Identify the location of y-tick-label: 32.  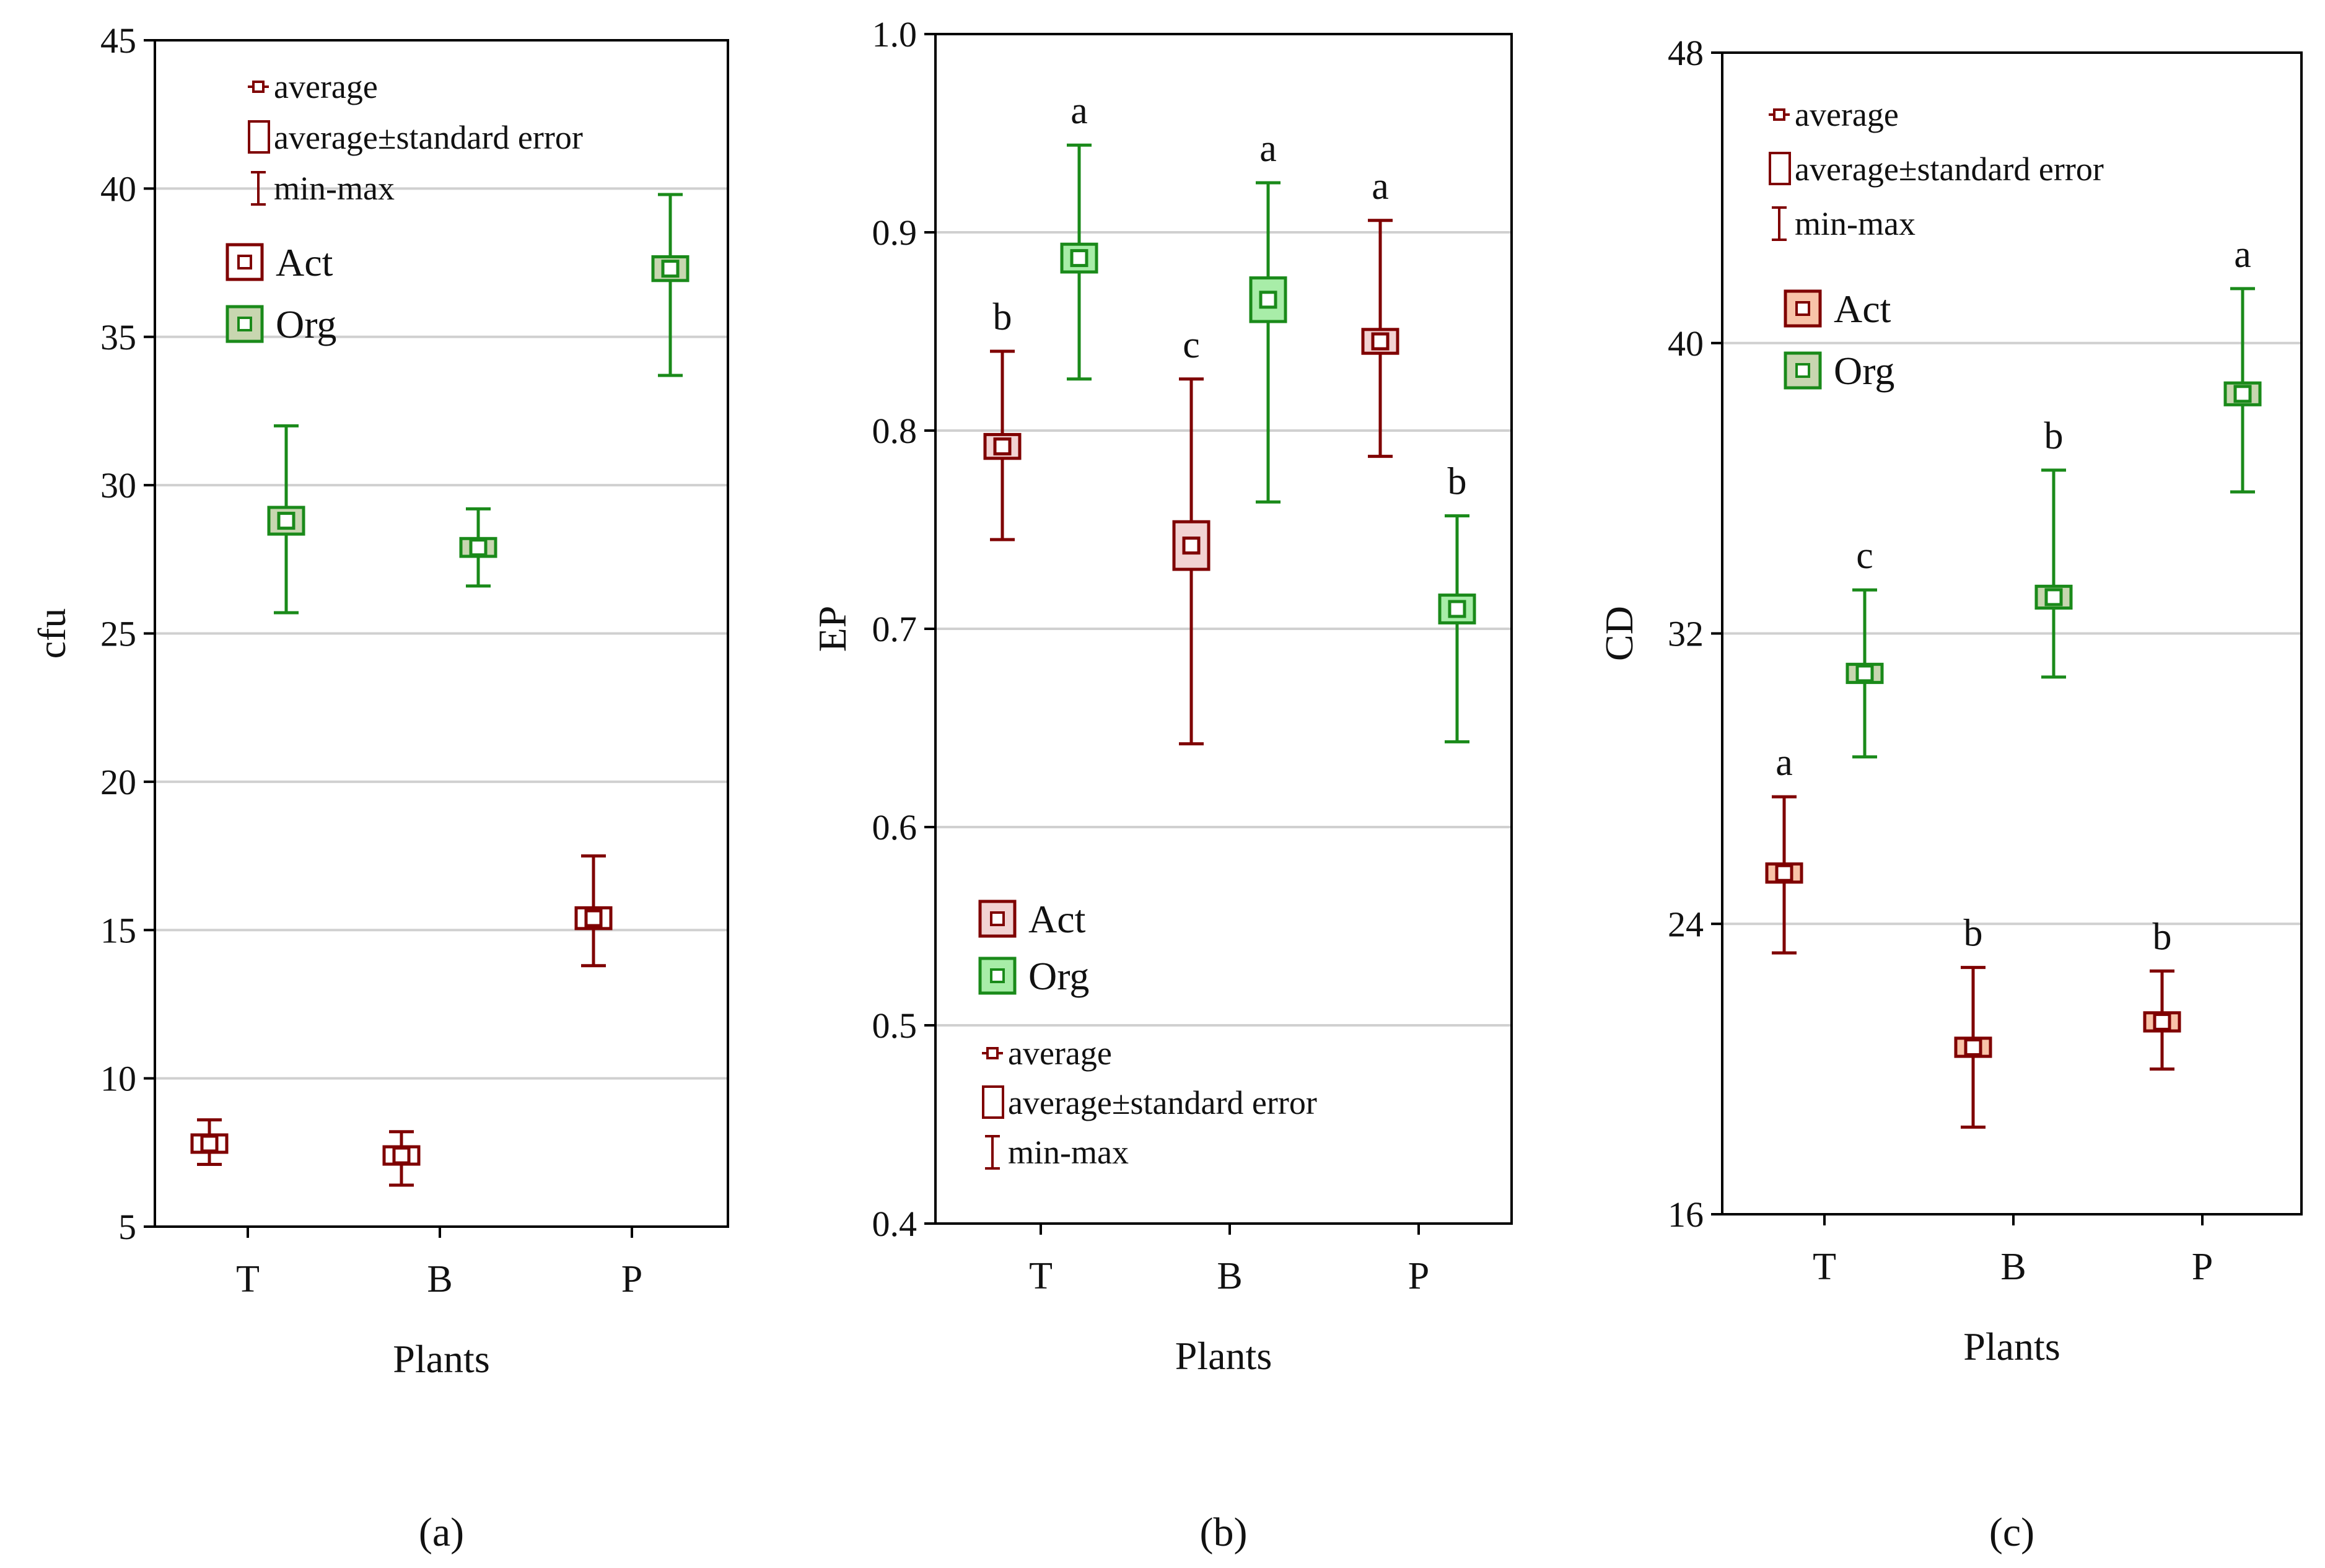
(1686, 634).